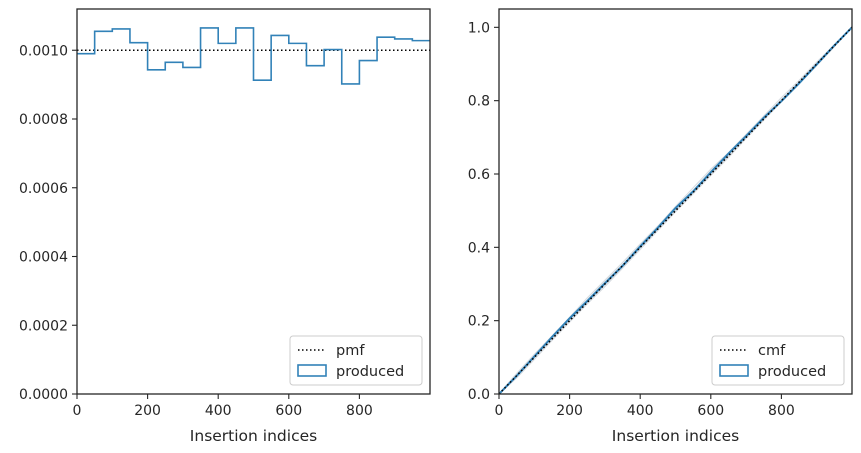 This screenshot has height=453, width=861. Describe the element at coordinates (479, 175) in the screenshot. I see `right-y-tick-label: 0.6` at that location.